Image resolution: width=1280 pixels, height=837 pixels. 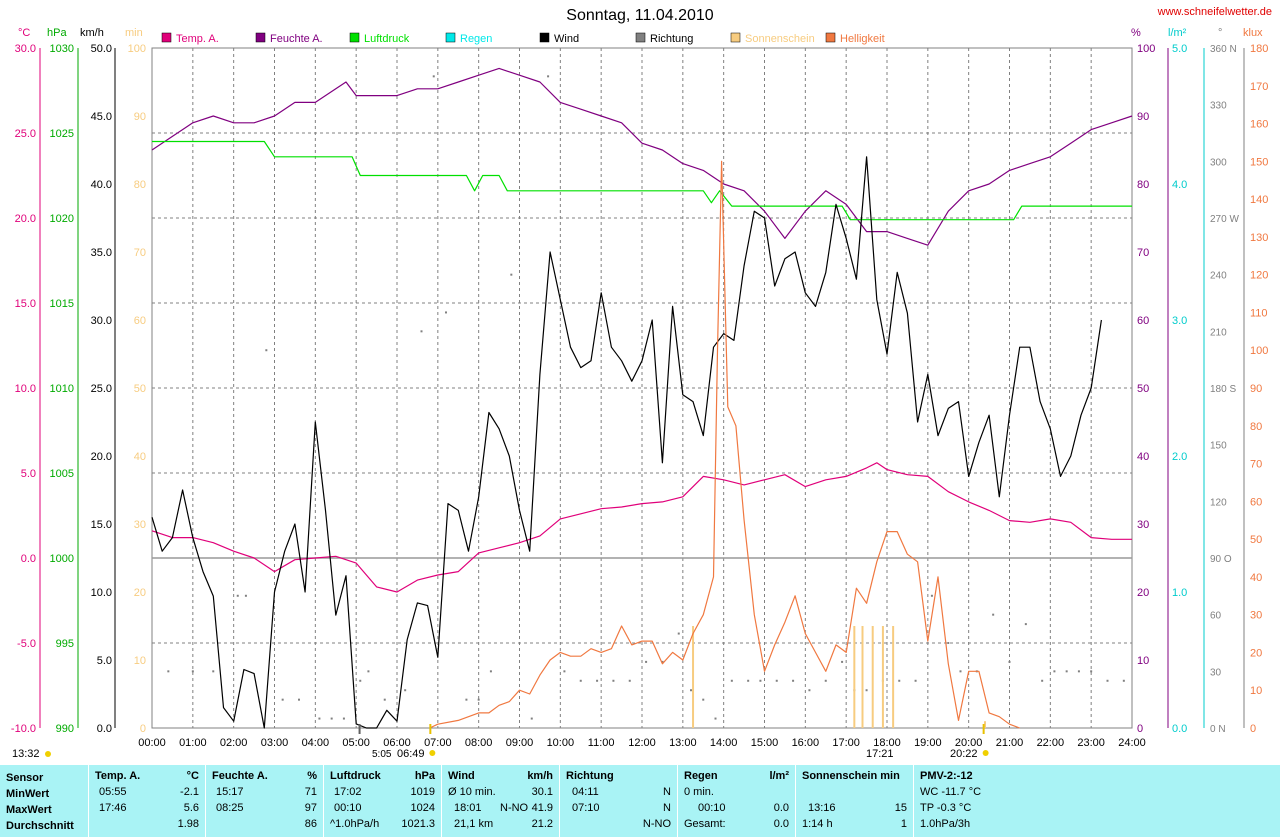 What do you see at coordinates (432, 753) in the screenshot?
I see `sunrise-marker-icon` at bounding box center [432, 753].